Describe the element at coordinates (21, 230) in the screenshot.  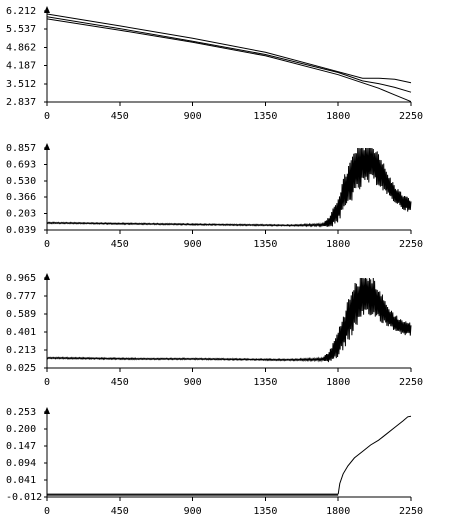
I see `y-tick-label: 0.039` at that location.